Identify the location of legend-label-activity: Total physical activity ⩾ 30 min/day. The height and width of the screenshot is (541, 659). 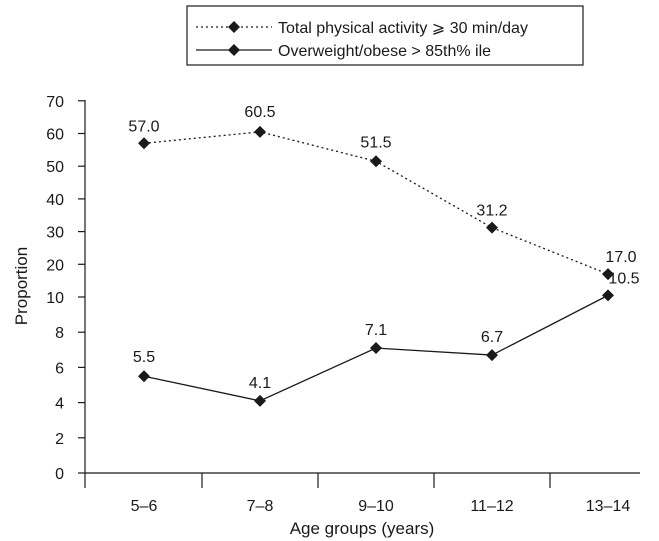
(403, 28).